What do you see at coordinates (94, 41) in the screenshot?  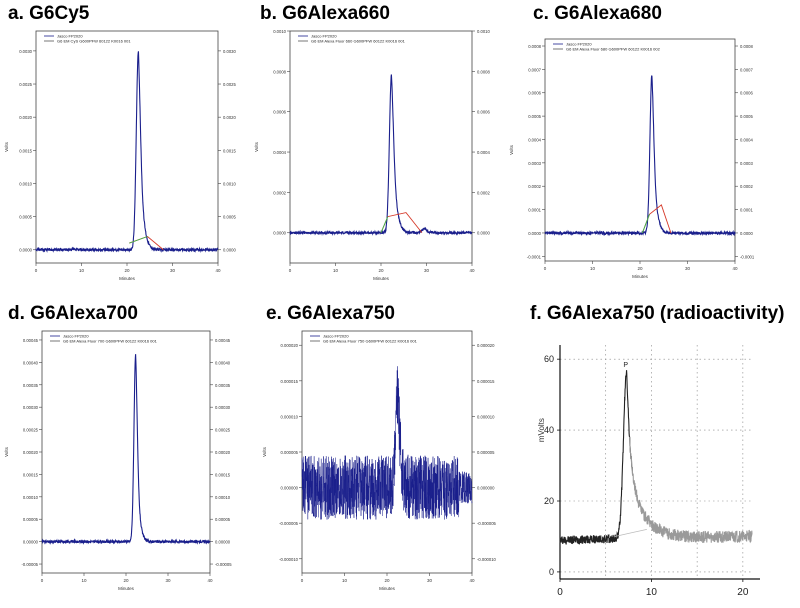 I see `legend-entry: G6 EM CyS G600PFW 60122 K0016 001` at bounding box center [94, 41].